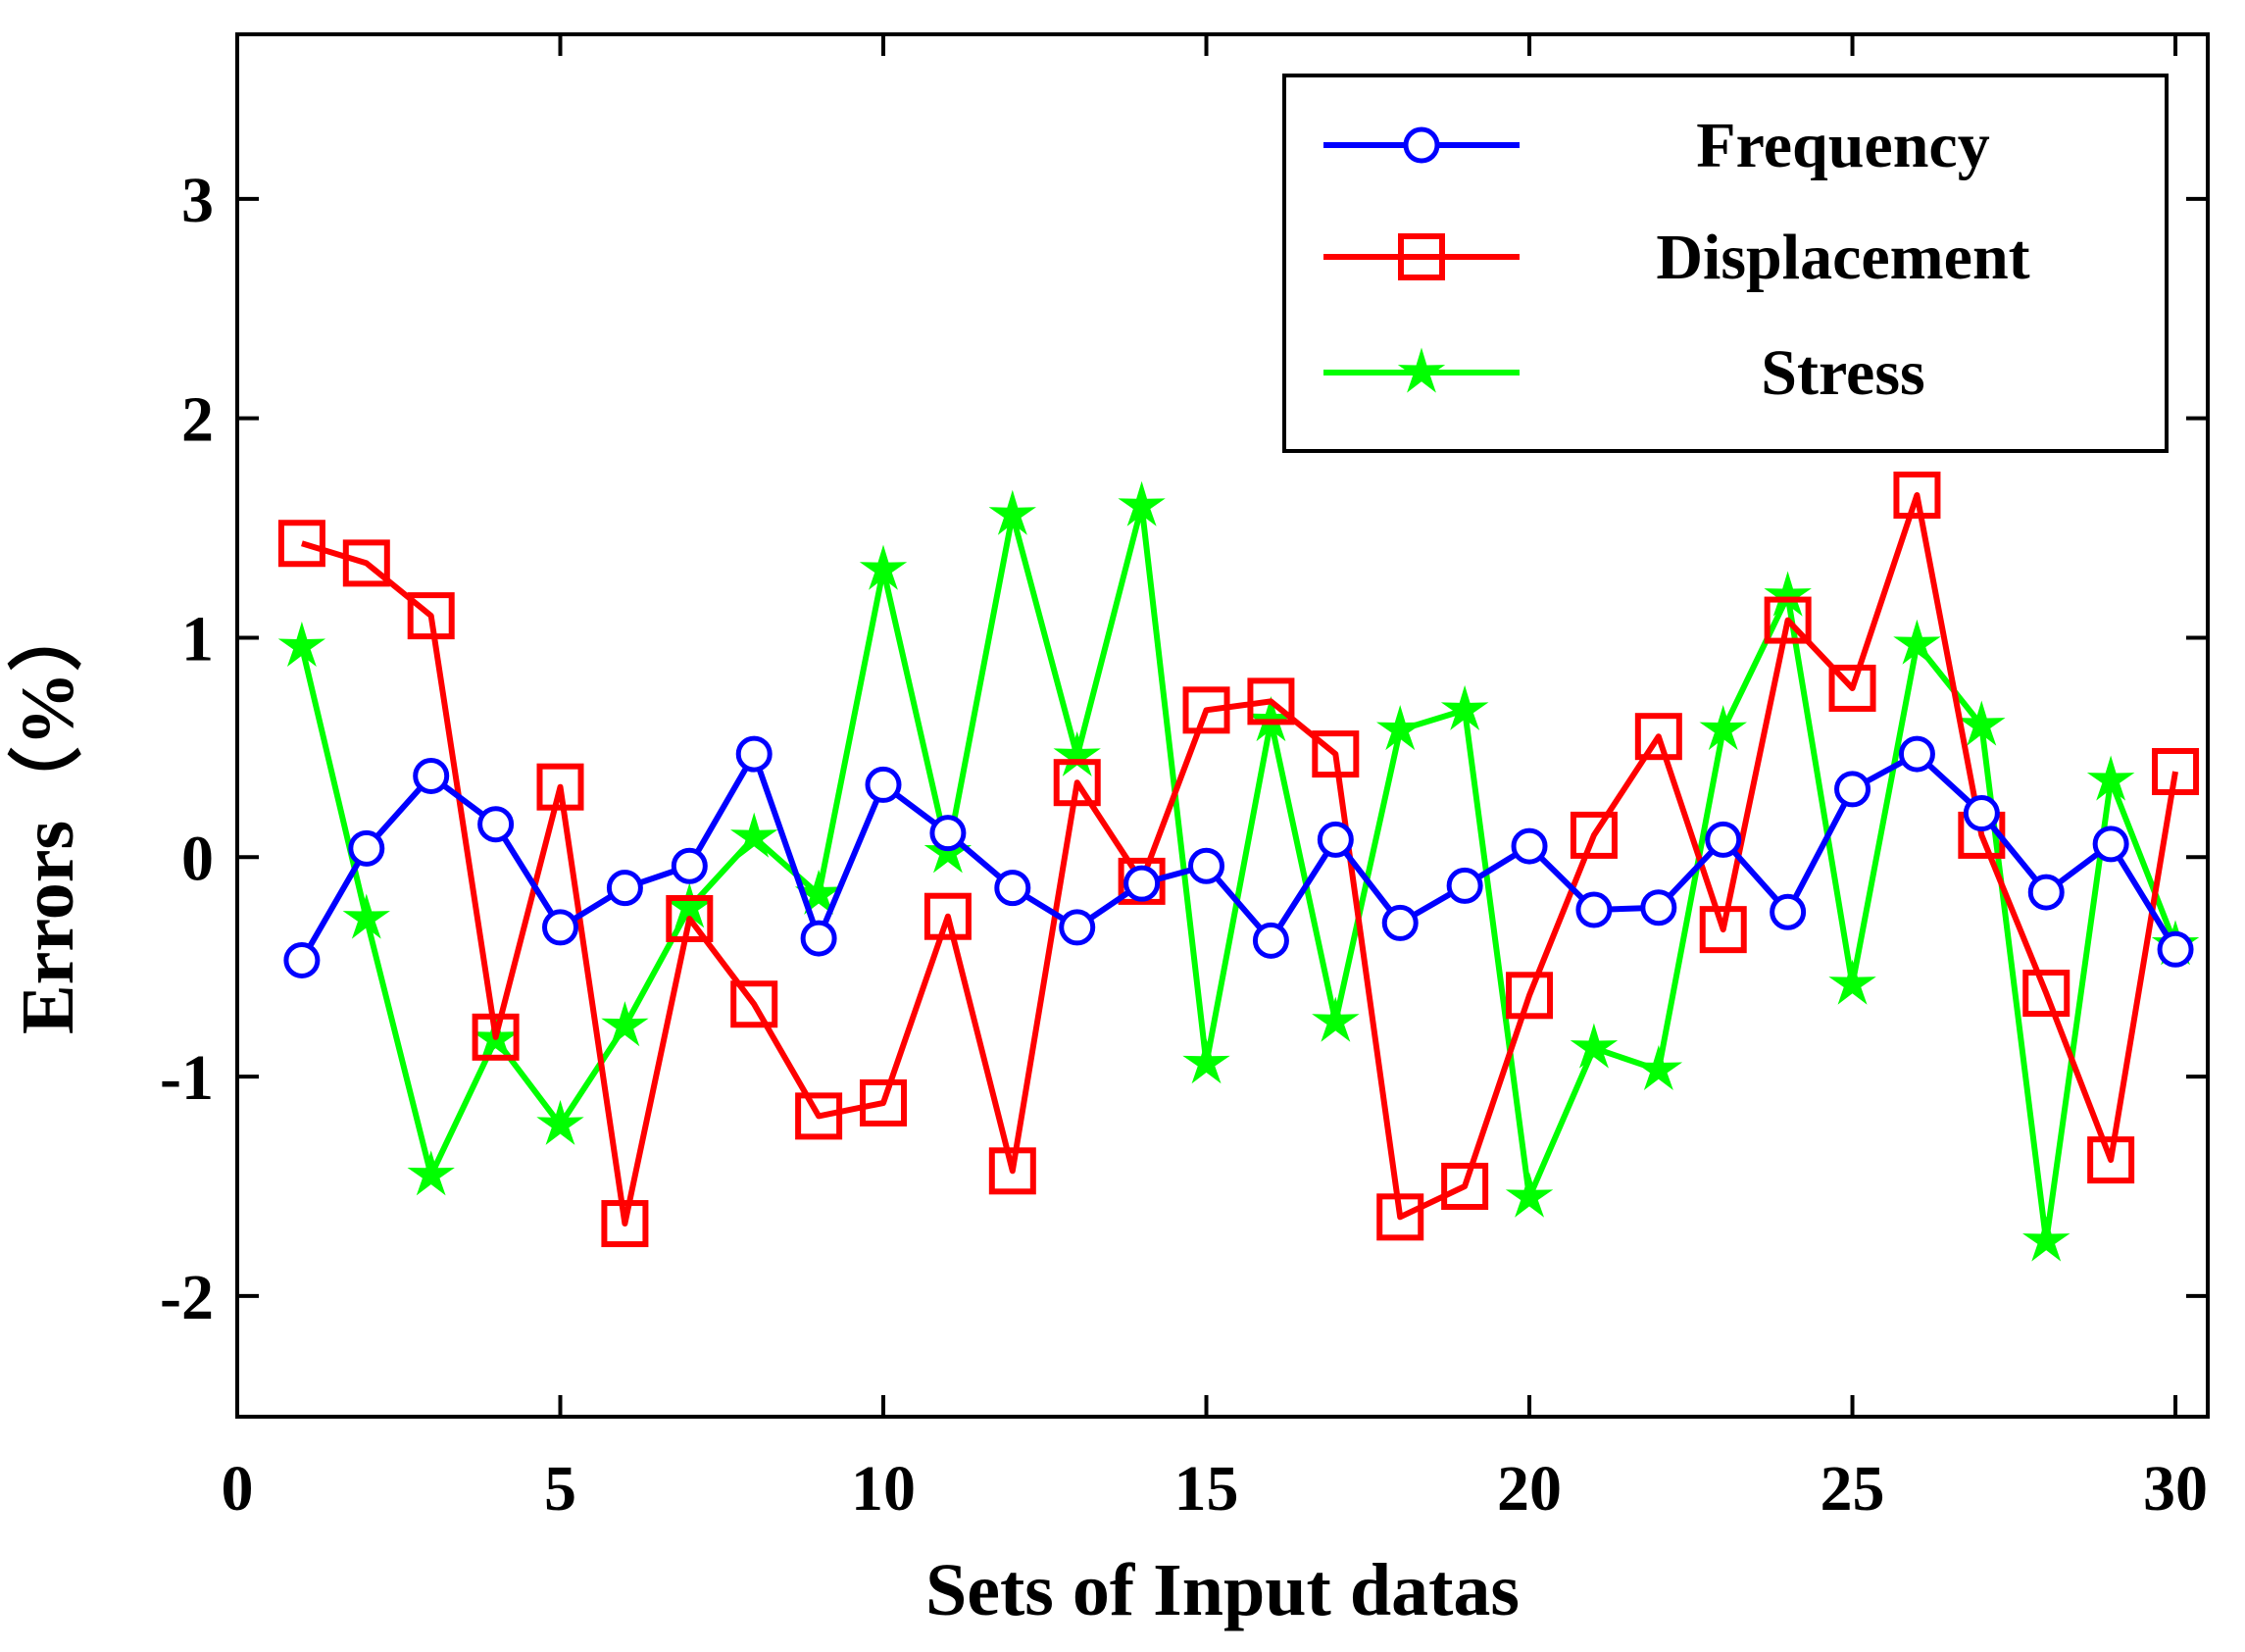 Image resolution: width=2245 pixels, height=1652 pixels. What do you see at coordinates (198, 639) in the screenshot?
I see `y-tick-label: 1` at bounding box center [198, 639].